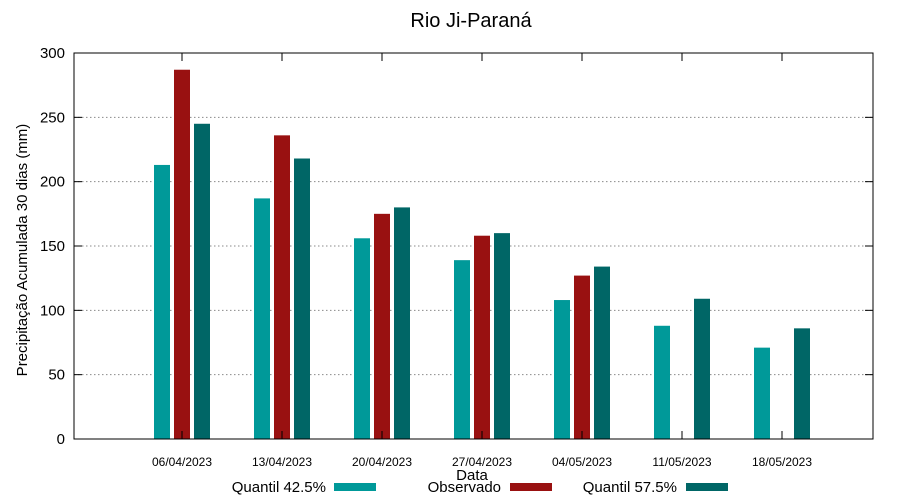  What do you see at coordinates (471, 21) in the screenshot?
I see `chart-title: Rio Ji-Paraná` at bounding box center [471, 21].